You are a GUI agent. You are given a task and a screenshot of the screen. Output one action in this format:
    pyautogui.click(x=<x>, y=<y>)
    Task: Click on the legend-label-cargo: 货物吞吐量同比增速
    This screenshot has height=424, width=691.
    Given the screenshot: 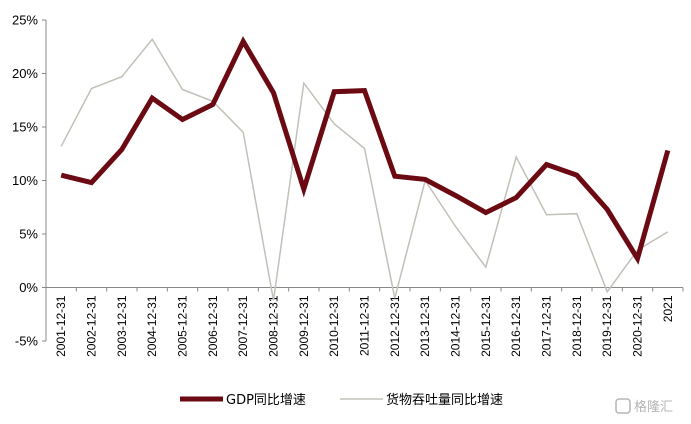 What is the action you would take?
    pyautogui.click(x=444, y=400)
    